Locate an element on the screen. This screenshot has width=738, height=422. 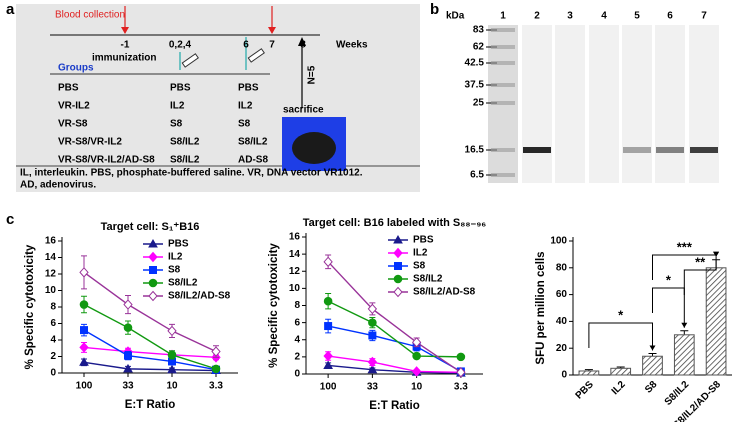
significance-bracket is located at coordinates (700, 275).